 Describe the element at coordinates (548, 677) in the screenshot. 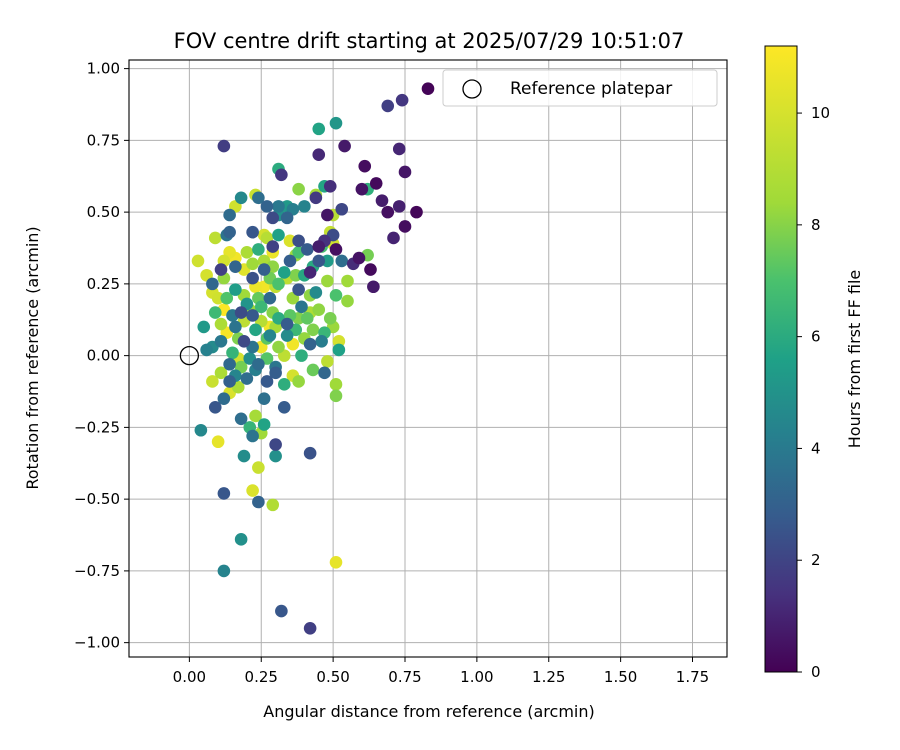

I see `x-tick-label: 1.25` at that location.